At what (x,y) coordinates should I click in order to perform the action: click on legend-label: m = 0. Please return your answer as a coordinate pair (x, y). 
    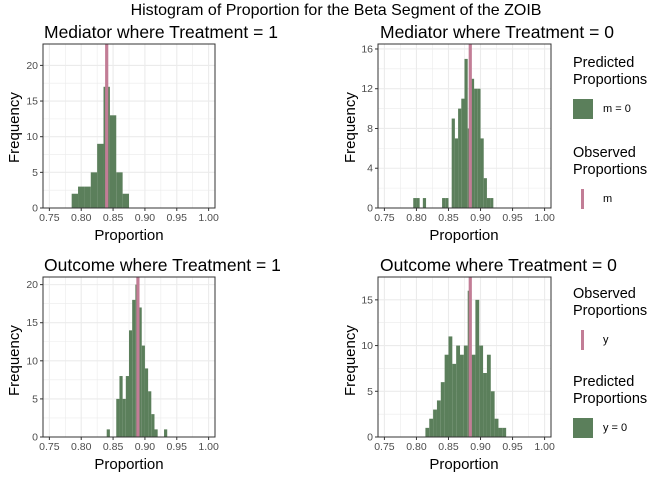
    Looking at the image, I should click on (617, 109).